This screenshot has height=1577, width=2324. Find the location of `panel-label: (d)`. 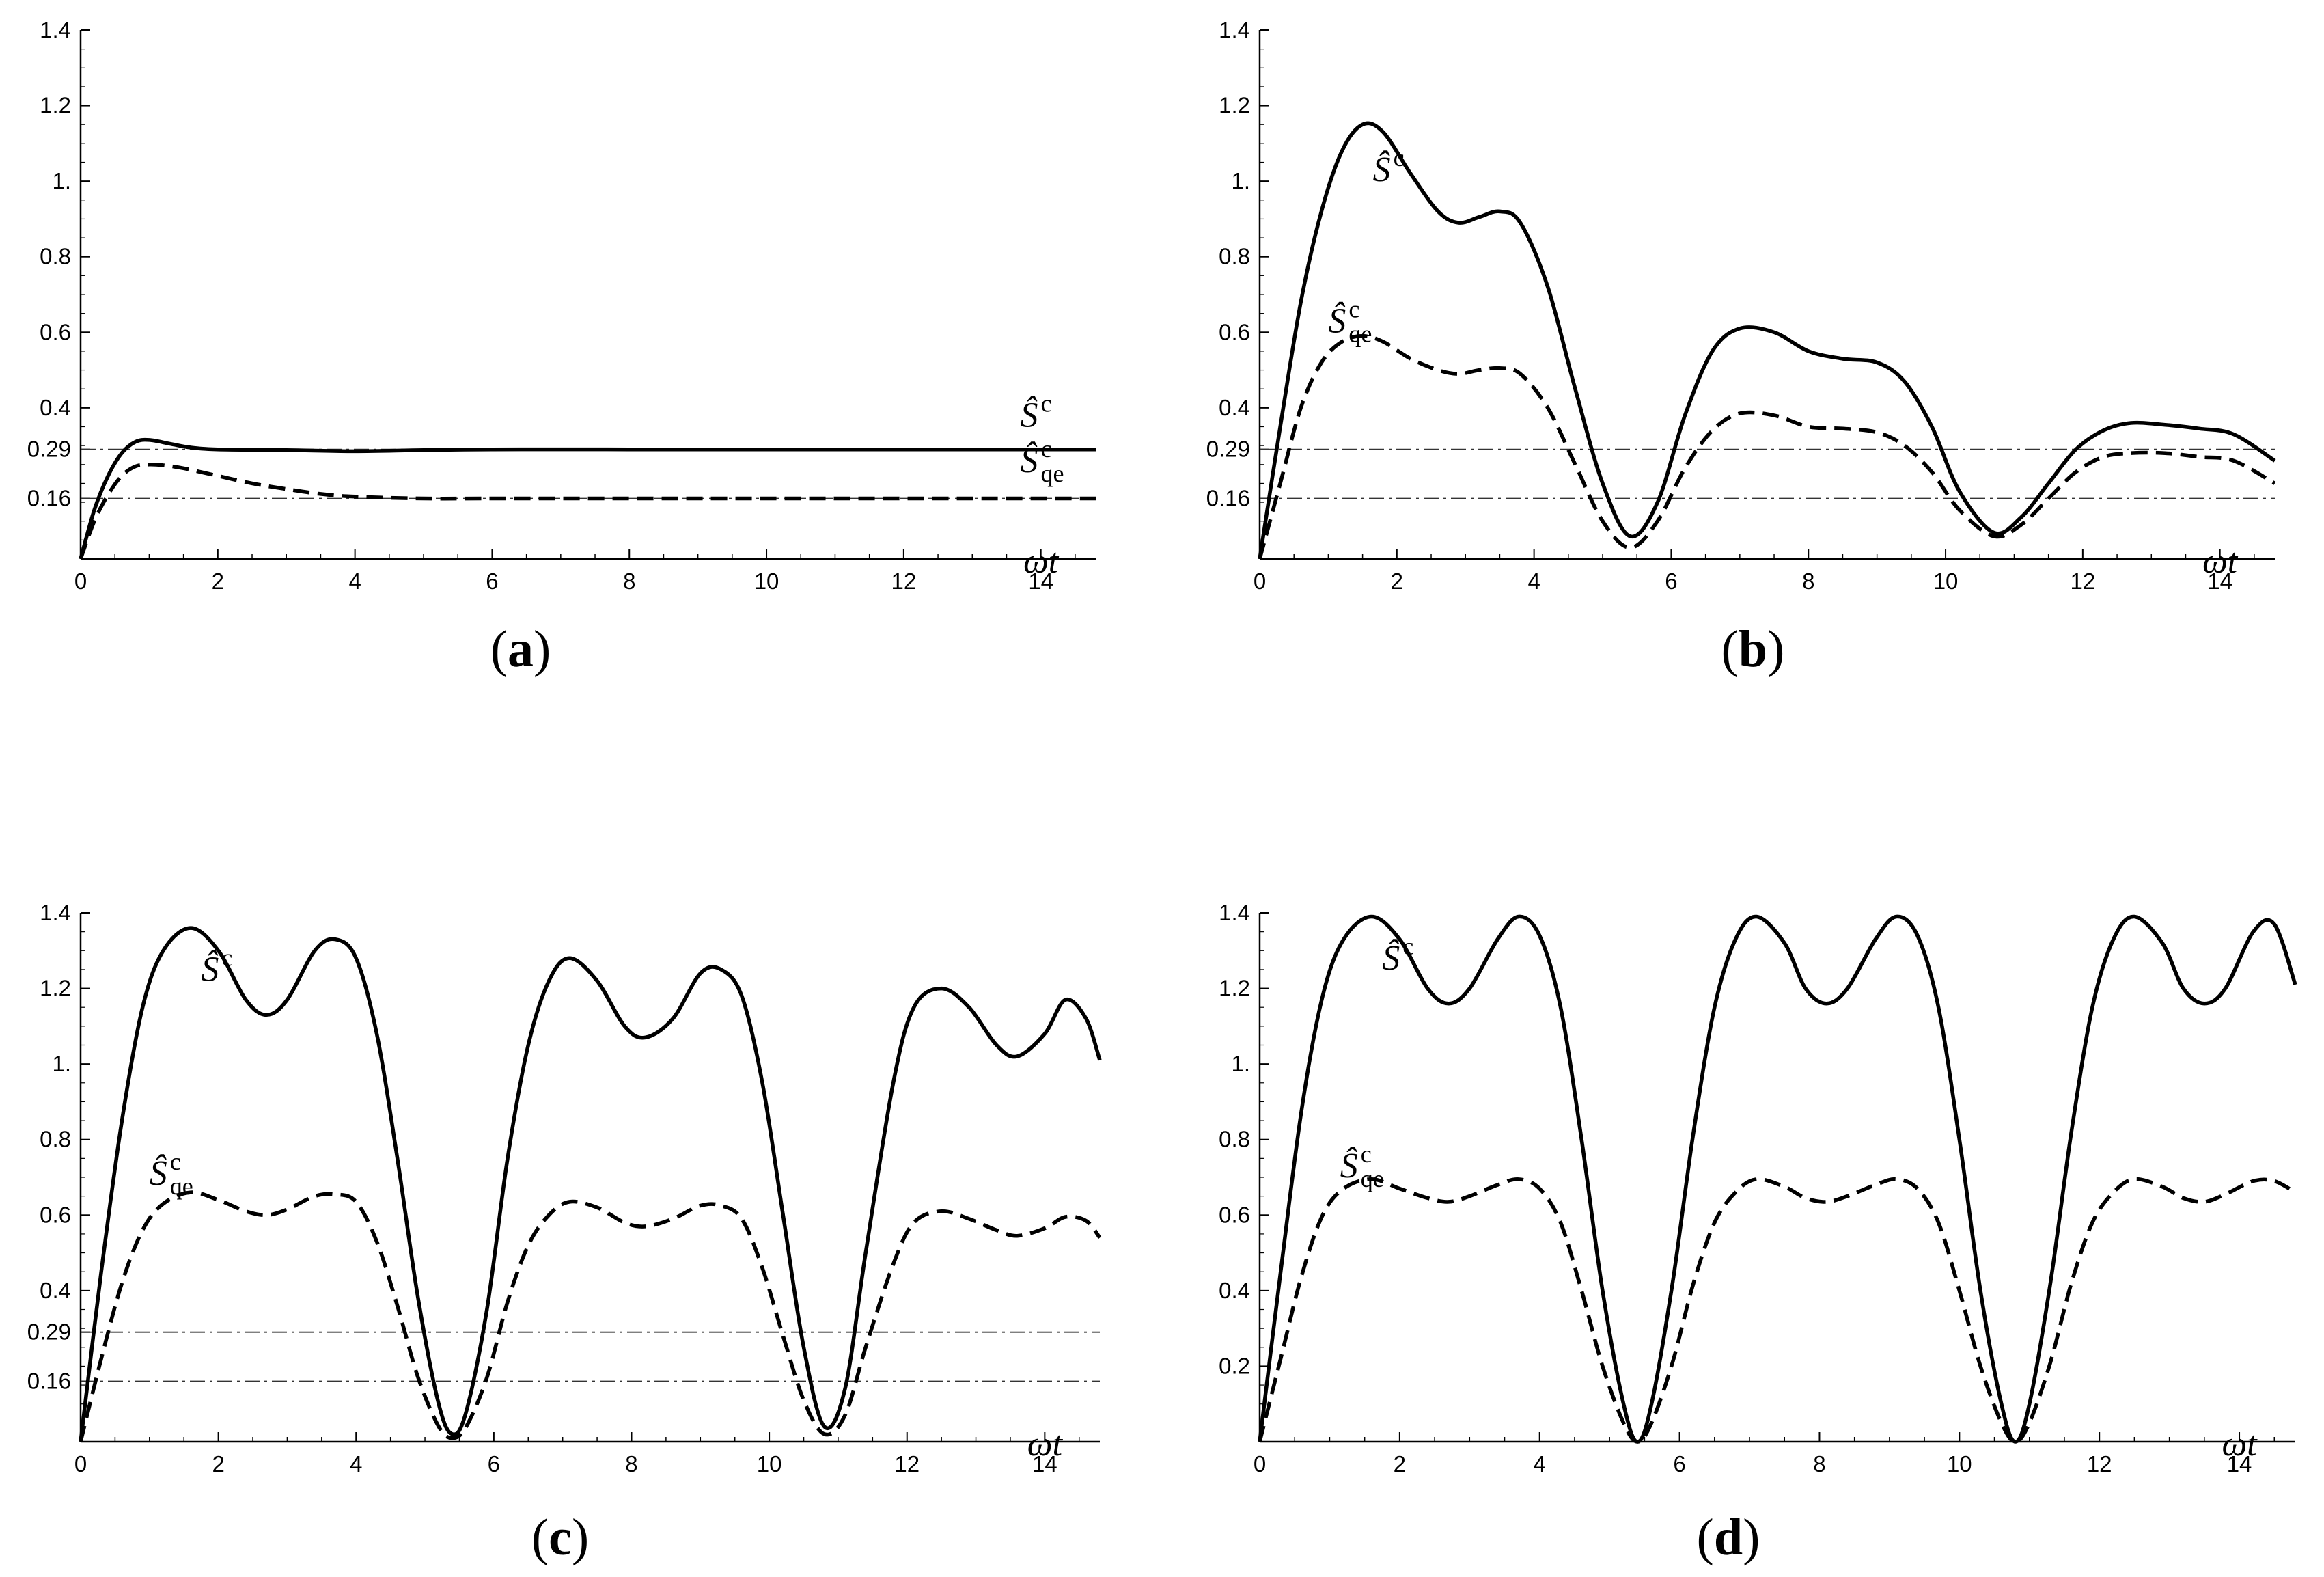

panel-label: (d) is located at coordinates (1728, 1537).